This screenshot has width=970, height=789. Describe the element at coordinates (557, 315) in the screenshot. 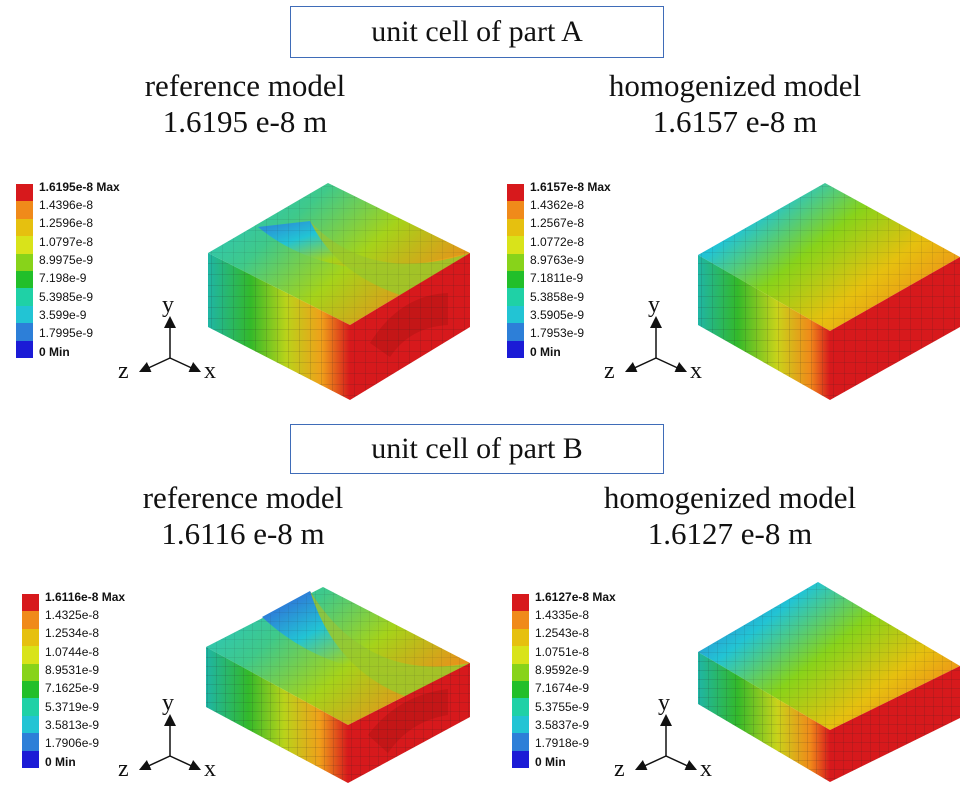

I see `legend-label: 3.5905e-9` at that location.